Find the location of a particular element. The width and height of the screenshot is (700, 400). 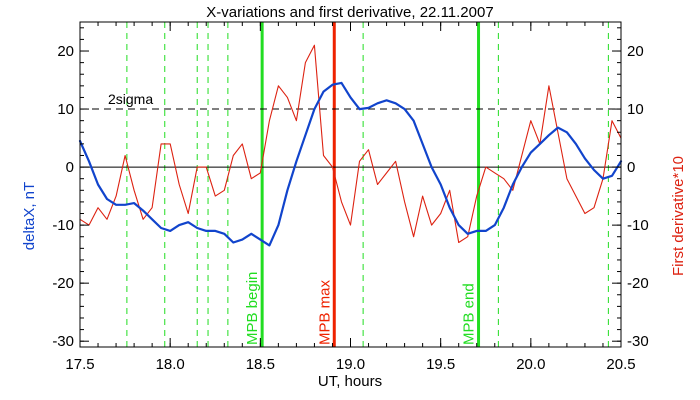

y-tick-label-right: -10 is located at coordinates (638, 225).